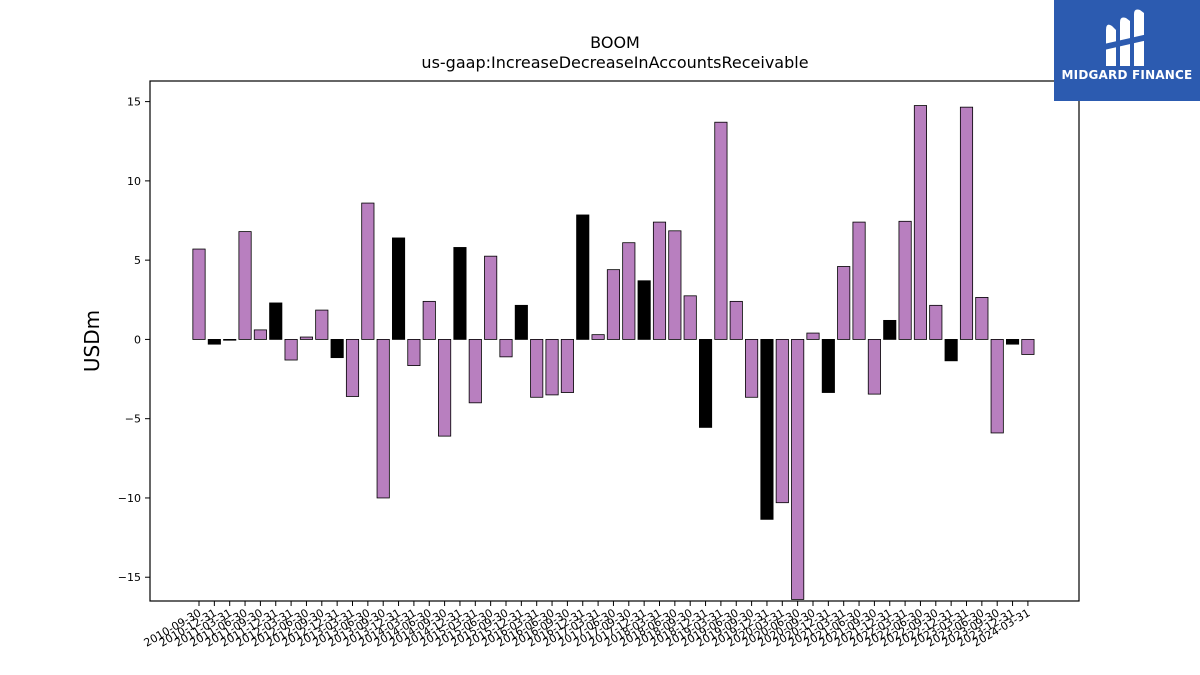 The height and width of the screenshot is (675, 1200). Describe the element at coordinates (137, 339) in the screenshot. I see `y-tick-label: 0` at that location.